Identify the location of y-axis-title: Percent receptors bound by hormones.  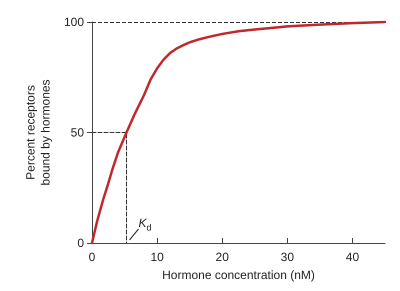
(38, 132).